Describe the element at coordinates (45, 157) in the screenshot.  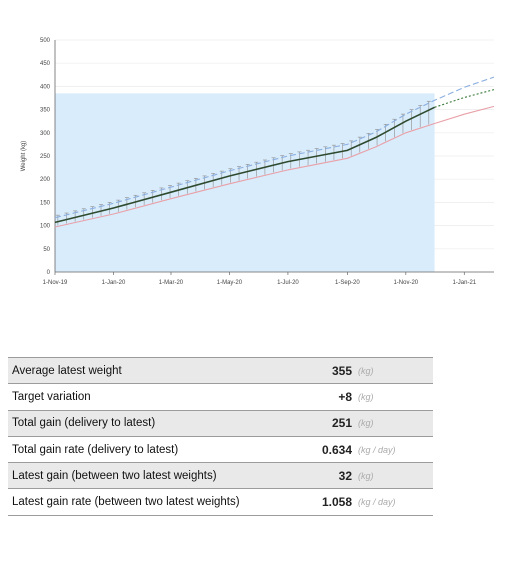
I see `y-tick-label: 250` at that location.